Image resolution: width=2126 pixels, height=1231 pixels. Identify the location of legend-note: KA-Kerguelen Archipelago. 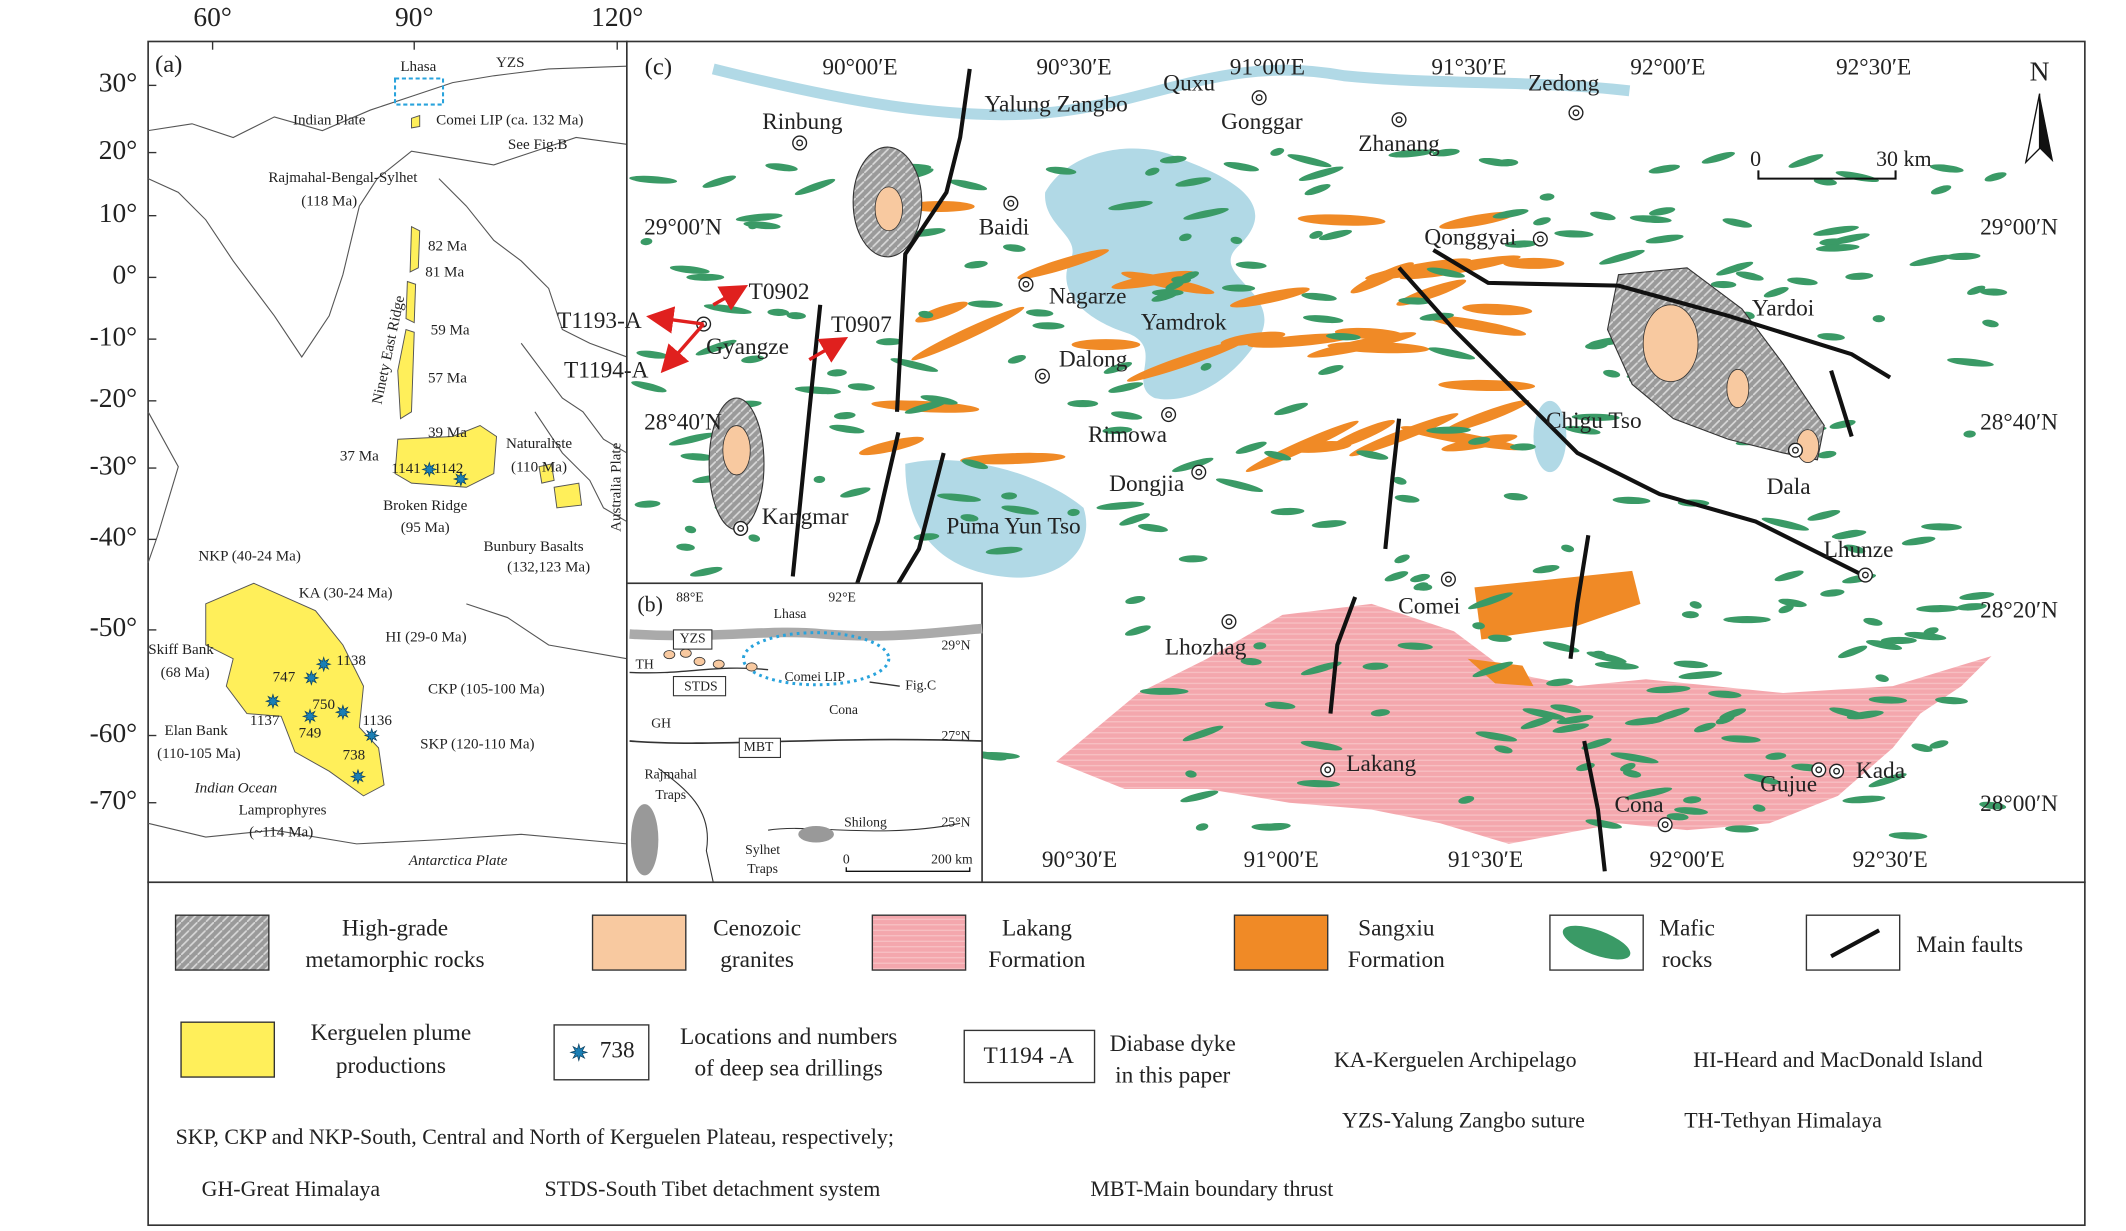
(1455, 1059).